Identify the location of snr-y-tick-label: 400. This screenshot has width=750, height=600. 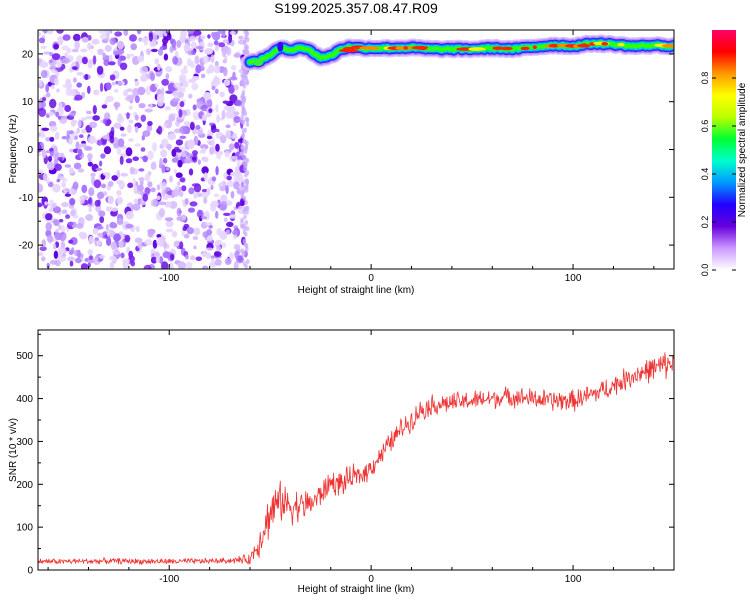
(24, 399).